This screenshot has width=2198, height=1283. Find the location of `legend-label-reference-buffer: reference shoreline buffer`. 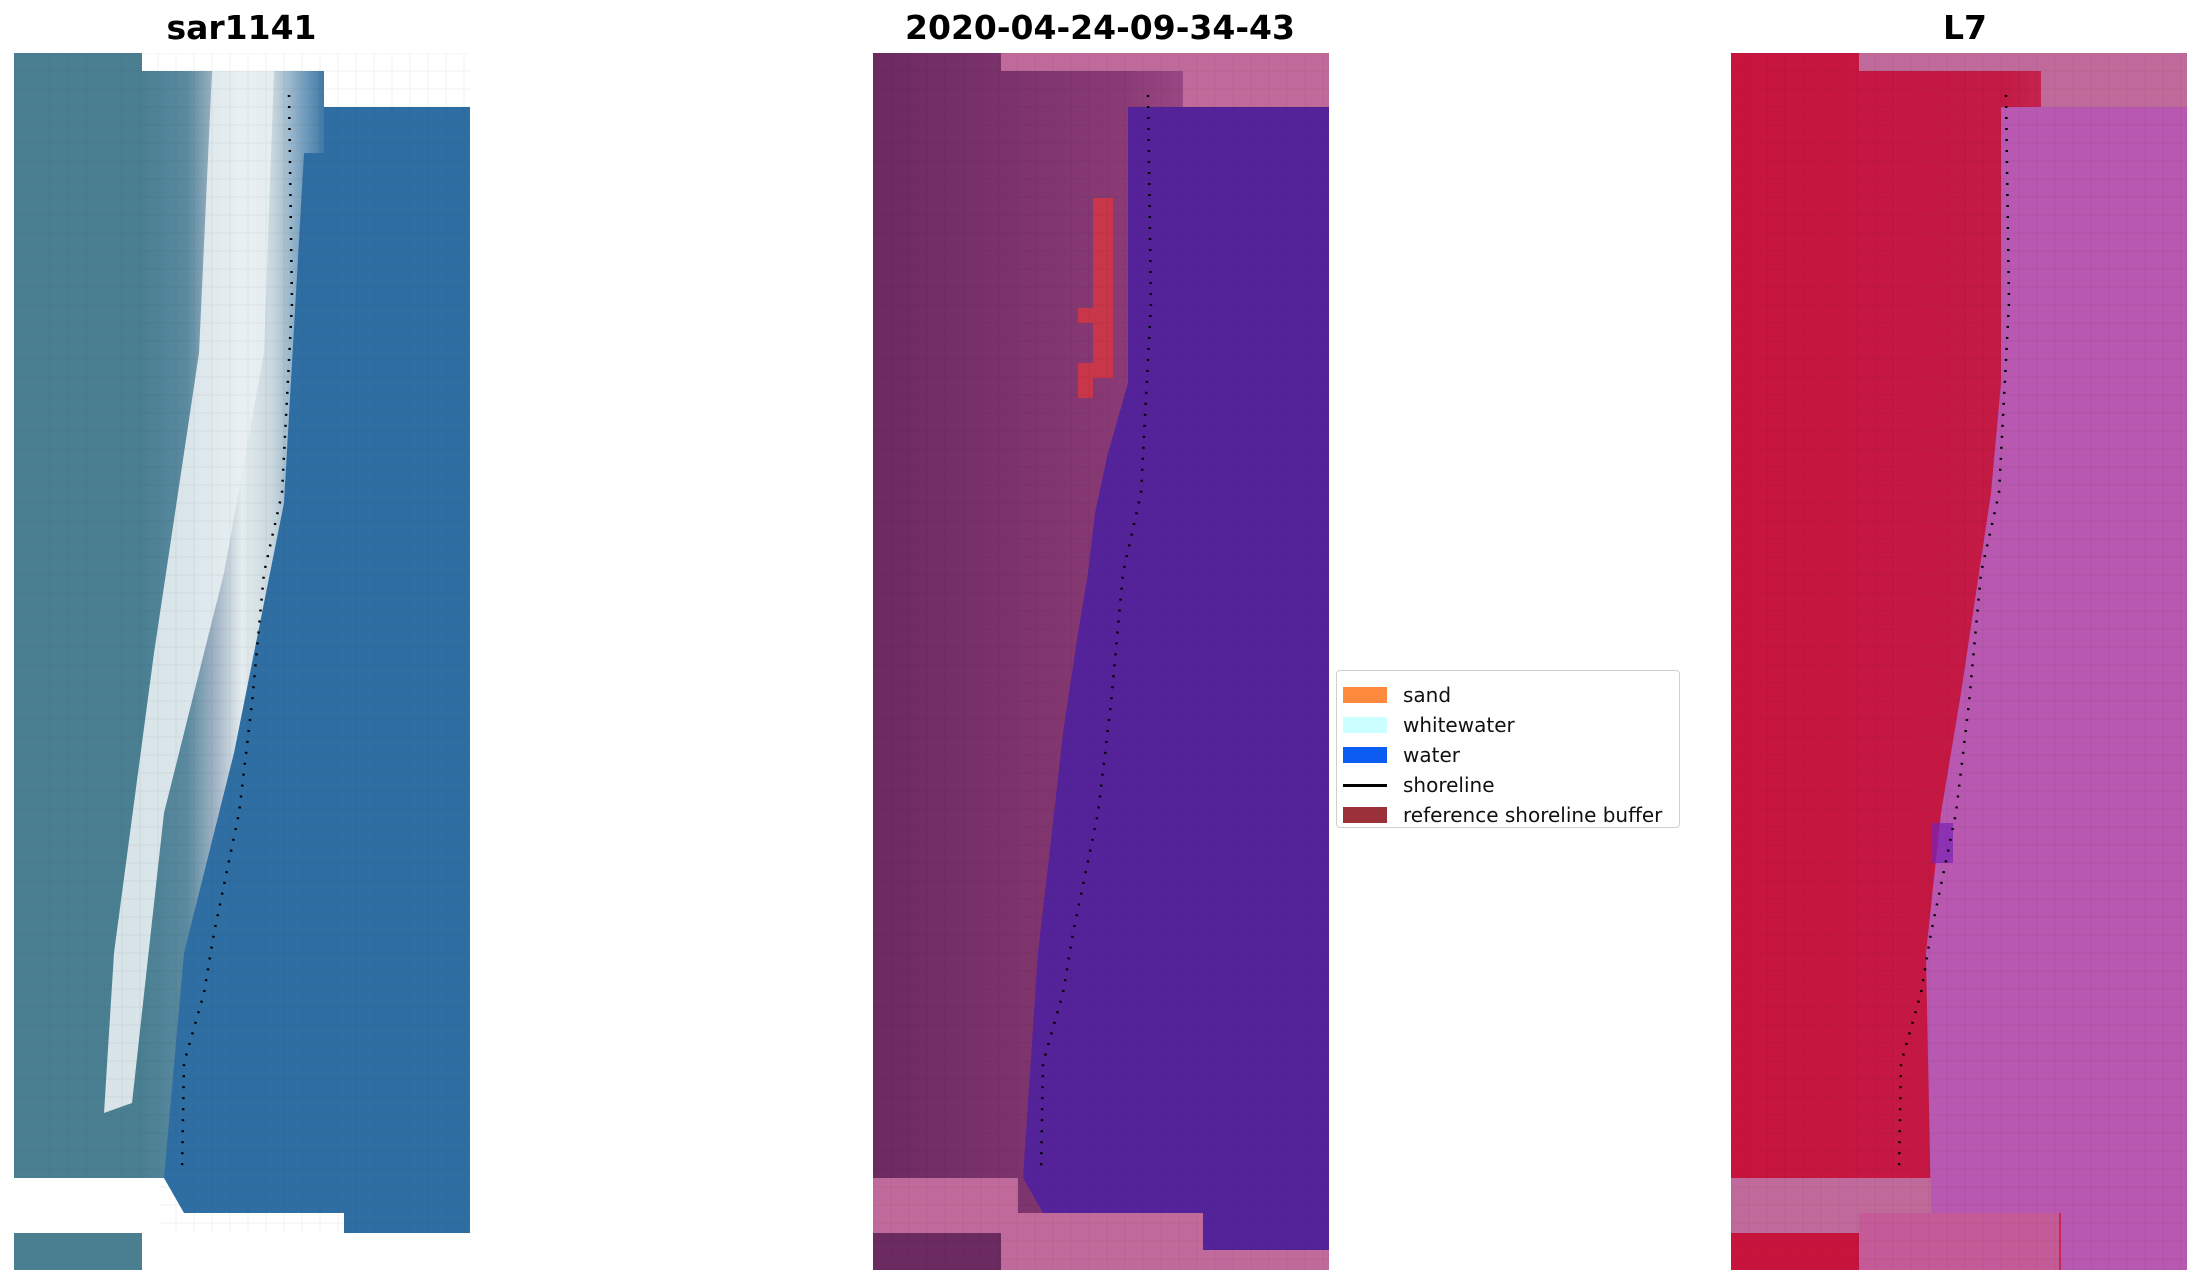

legend-label-reference-buffer: reference shoreline buffer is located at coordinates (1533, 815).